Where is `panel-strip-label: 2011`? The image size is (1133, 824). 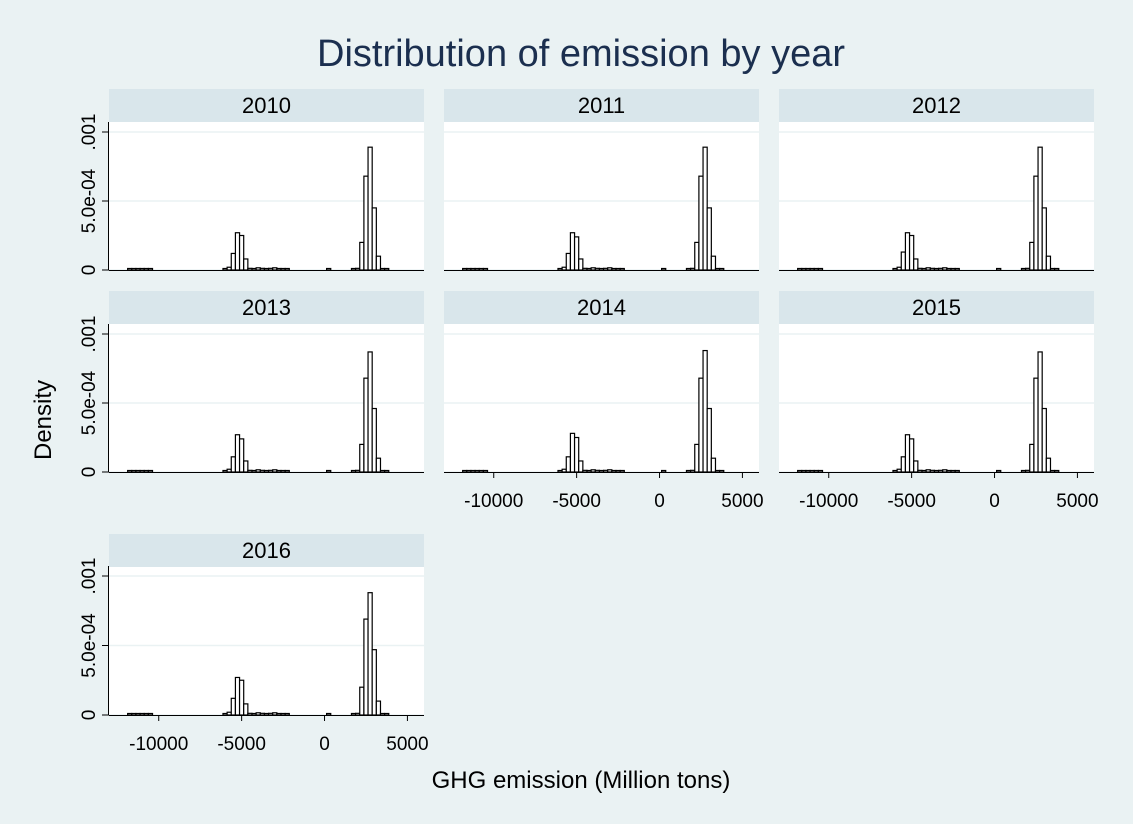
panel-strip-label: 2011 is located at coordinates (601, 105).